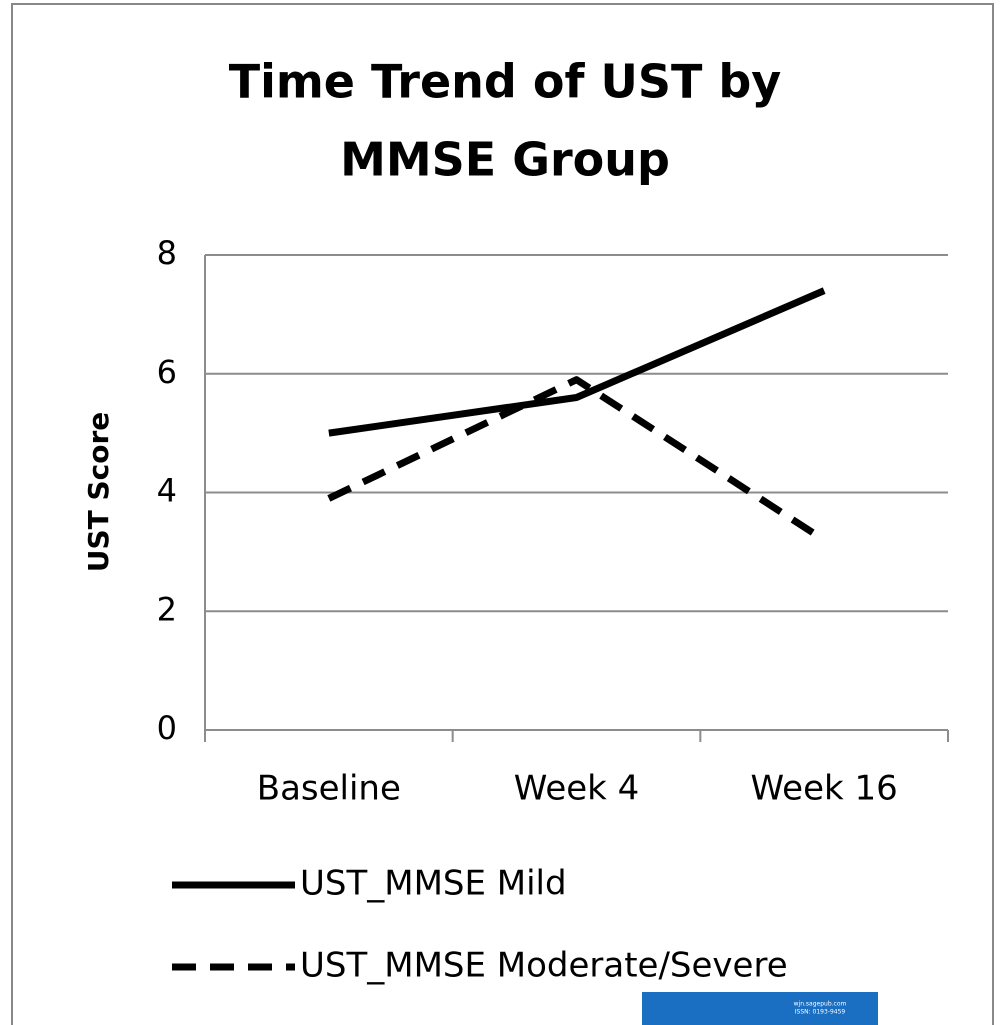 The height and width of the screenshot is (1025, 1000). I want to click on y-tick-label: 6, so click(167, 372).